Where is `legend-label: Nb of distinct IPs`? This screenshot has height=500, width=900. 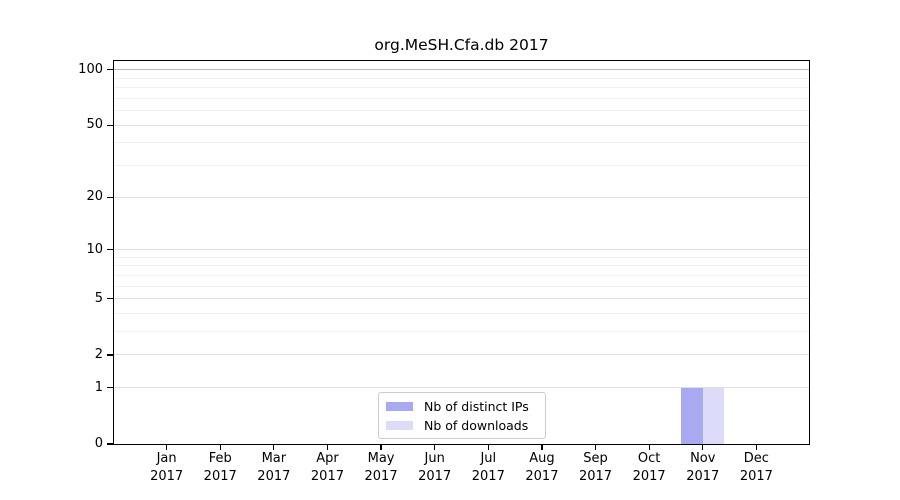
legend-label: Nb of distinct IPs is located at coordinates (476, 406).